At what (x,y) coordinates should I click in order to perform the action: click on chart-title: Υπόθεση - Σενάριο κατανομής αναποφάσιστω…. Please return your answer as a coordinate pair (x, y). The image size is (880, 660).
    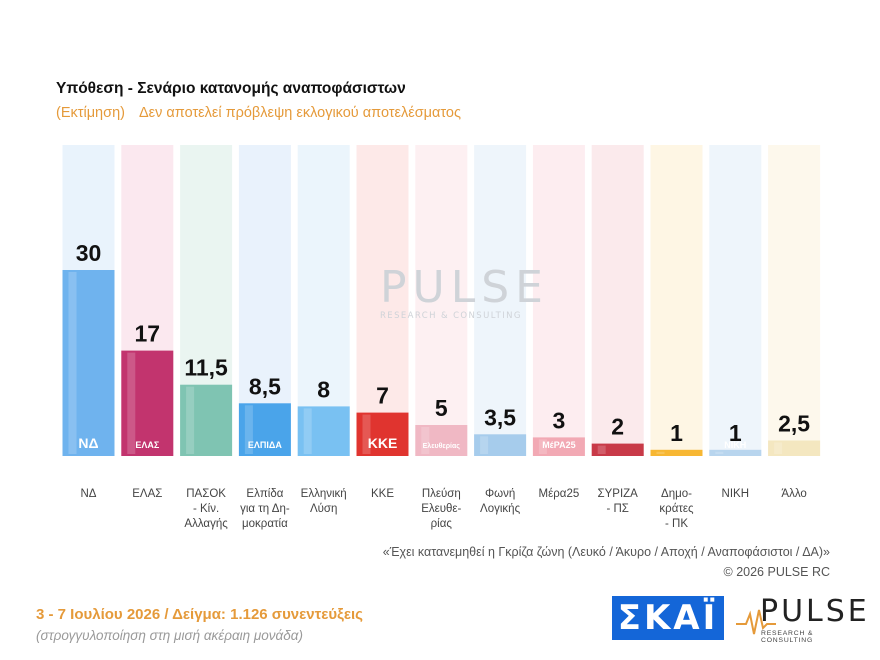
    Looking at the image, I should click on (231, 88).